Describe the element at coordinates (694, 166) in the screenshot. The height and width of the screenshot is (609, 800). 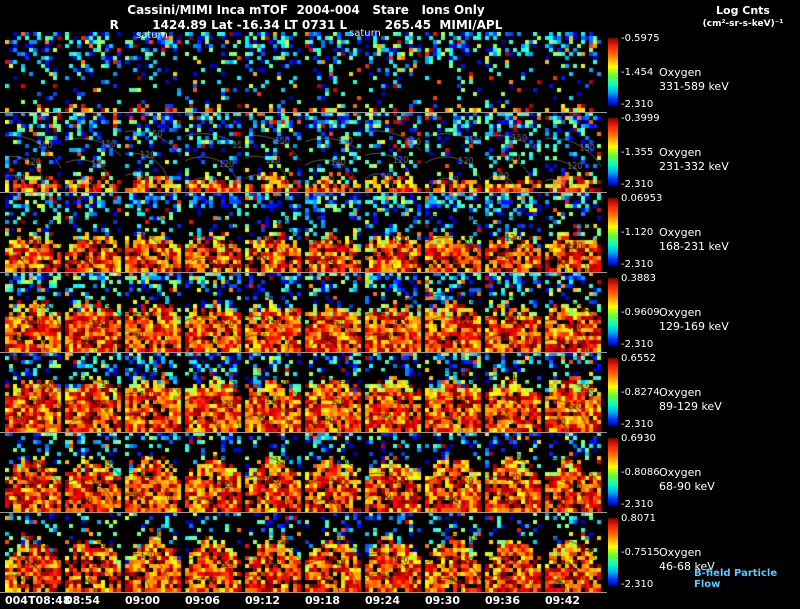
I see `energy-range: 231-332 keV` at that location.